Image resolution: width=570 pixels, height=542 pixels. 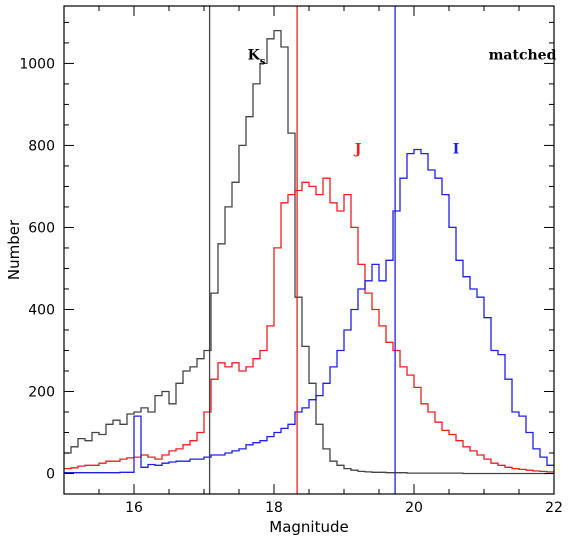 What do you see at coordinates (456, 150) in the screenshot?
I see `annotation-i: I` at bounding box center [456, 150].